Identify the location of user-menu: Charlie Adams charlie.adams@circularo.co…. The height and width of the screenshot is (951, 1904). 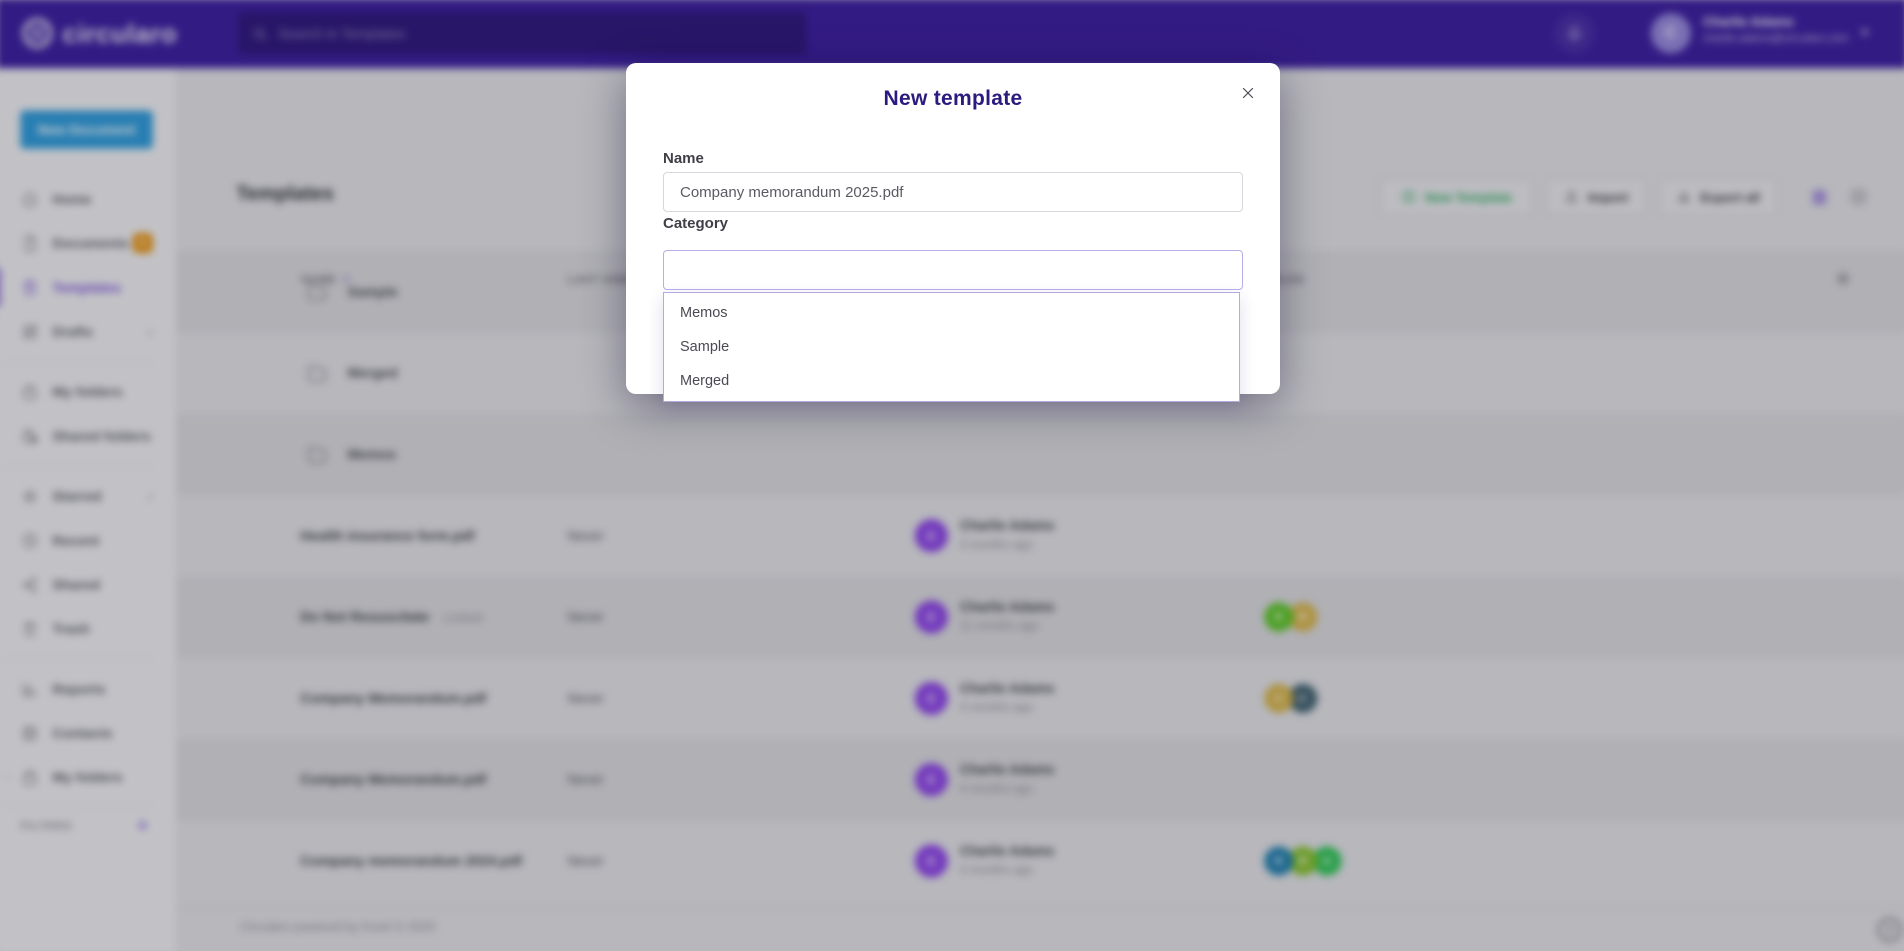
(1783, 29).